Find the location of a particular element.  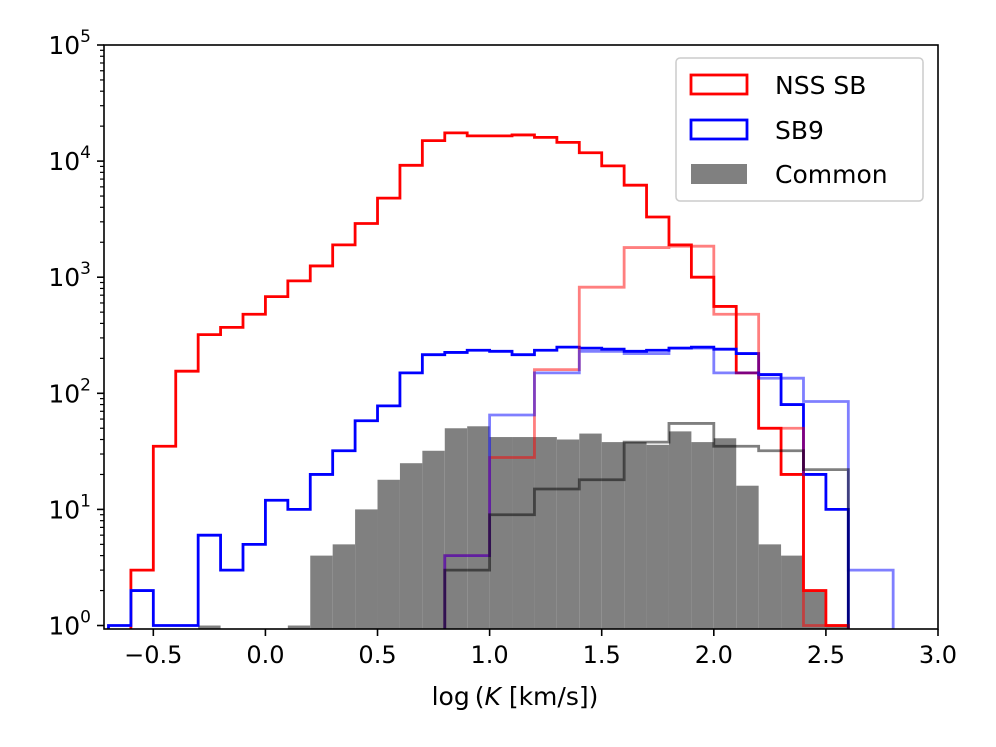

legend-swatch-nss-sb is located at coordinates (719, 84).